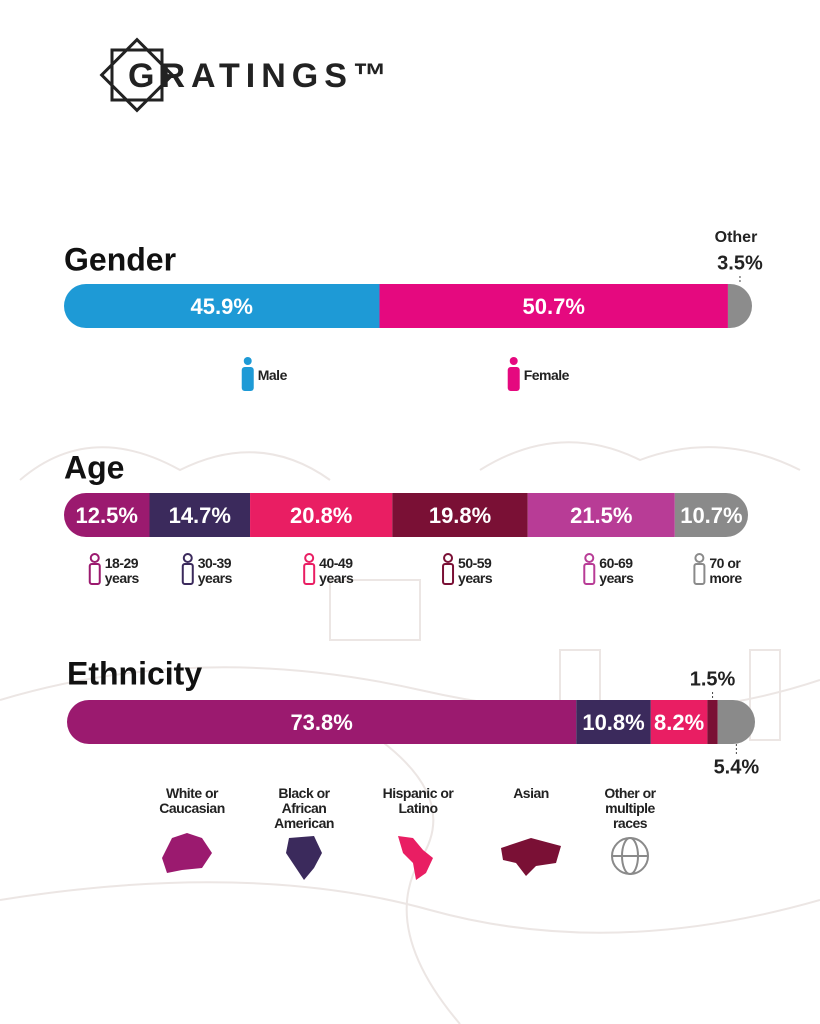 Image resolution: width=820 pixels, height=1024 pixels. Describe the element at coordinates (94, 467) in the screenshot. I see `chart-title: Age` at that location.